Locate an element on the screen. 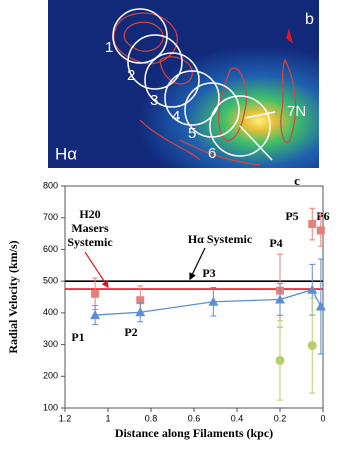  band-label: Hα is located at coordinates (66, 153).